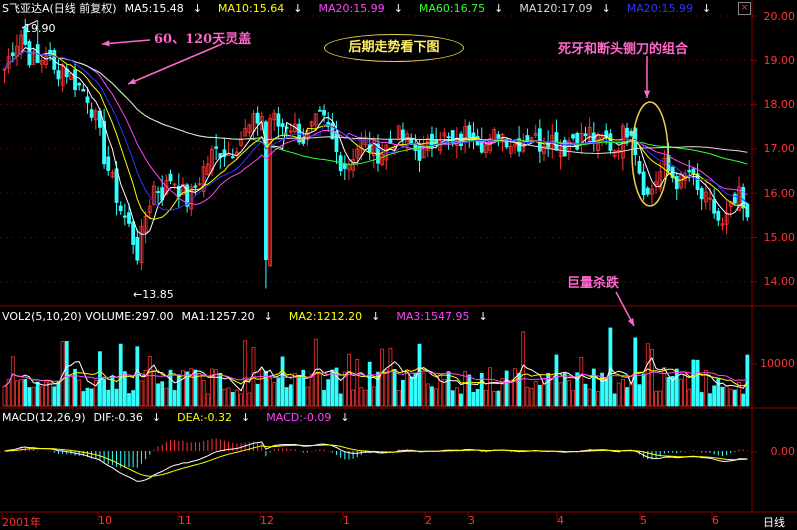  What do you see at coordinates (153, 294) in the screenshot?
I see `price-low-label: ←13.85` at bounding box center [153, 294].